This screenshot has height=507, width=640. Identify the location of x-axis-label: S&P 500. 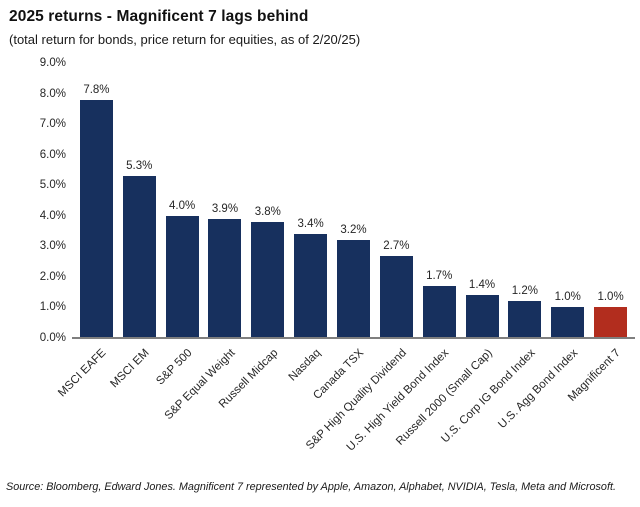
(174, 367).